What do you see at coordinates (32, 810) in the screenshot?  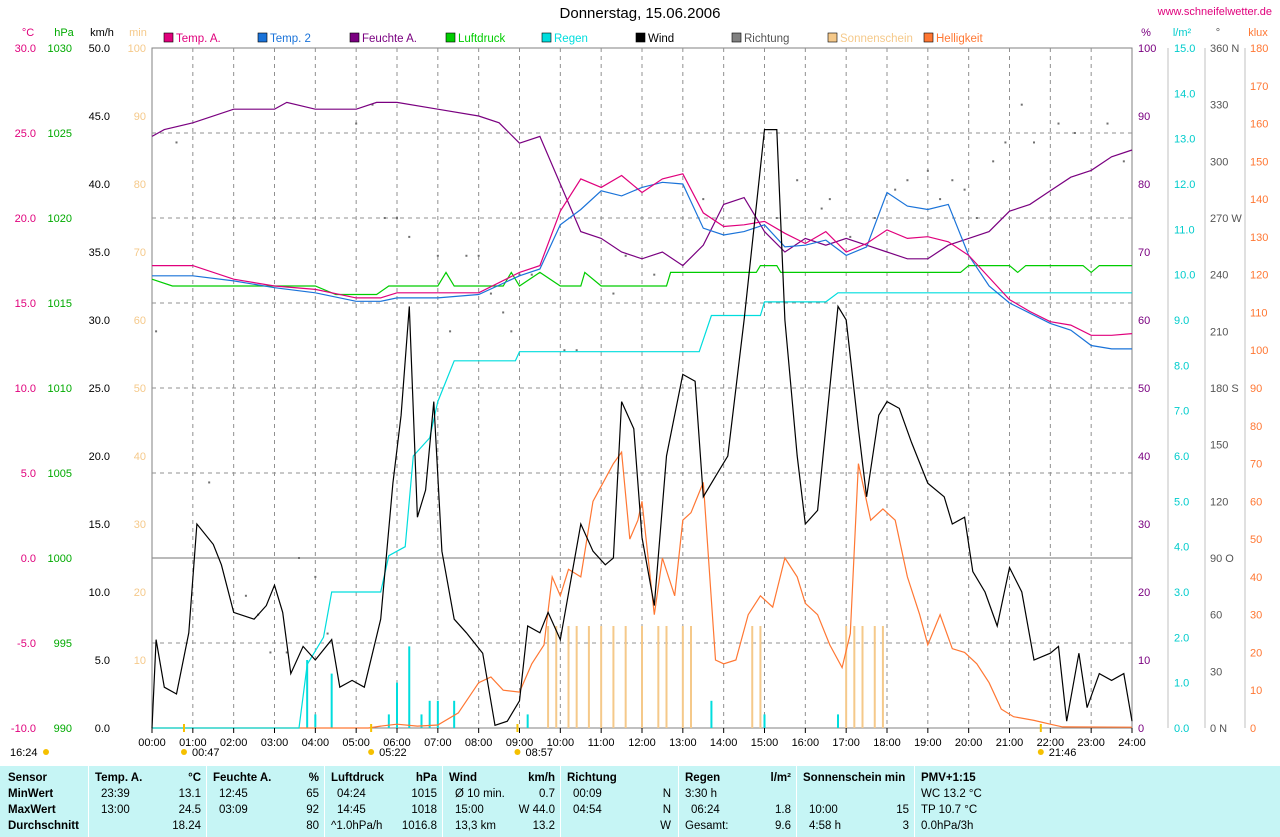 I see `row-label-max: MaxWert` at bounding box center [32, 810].